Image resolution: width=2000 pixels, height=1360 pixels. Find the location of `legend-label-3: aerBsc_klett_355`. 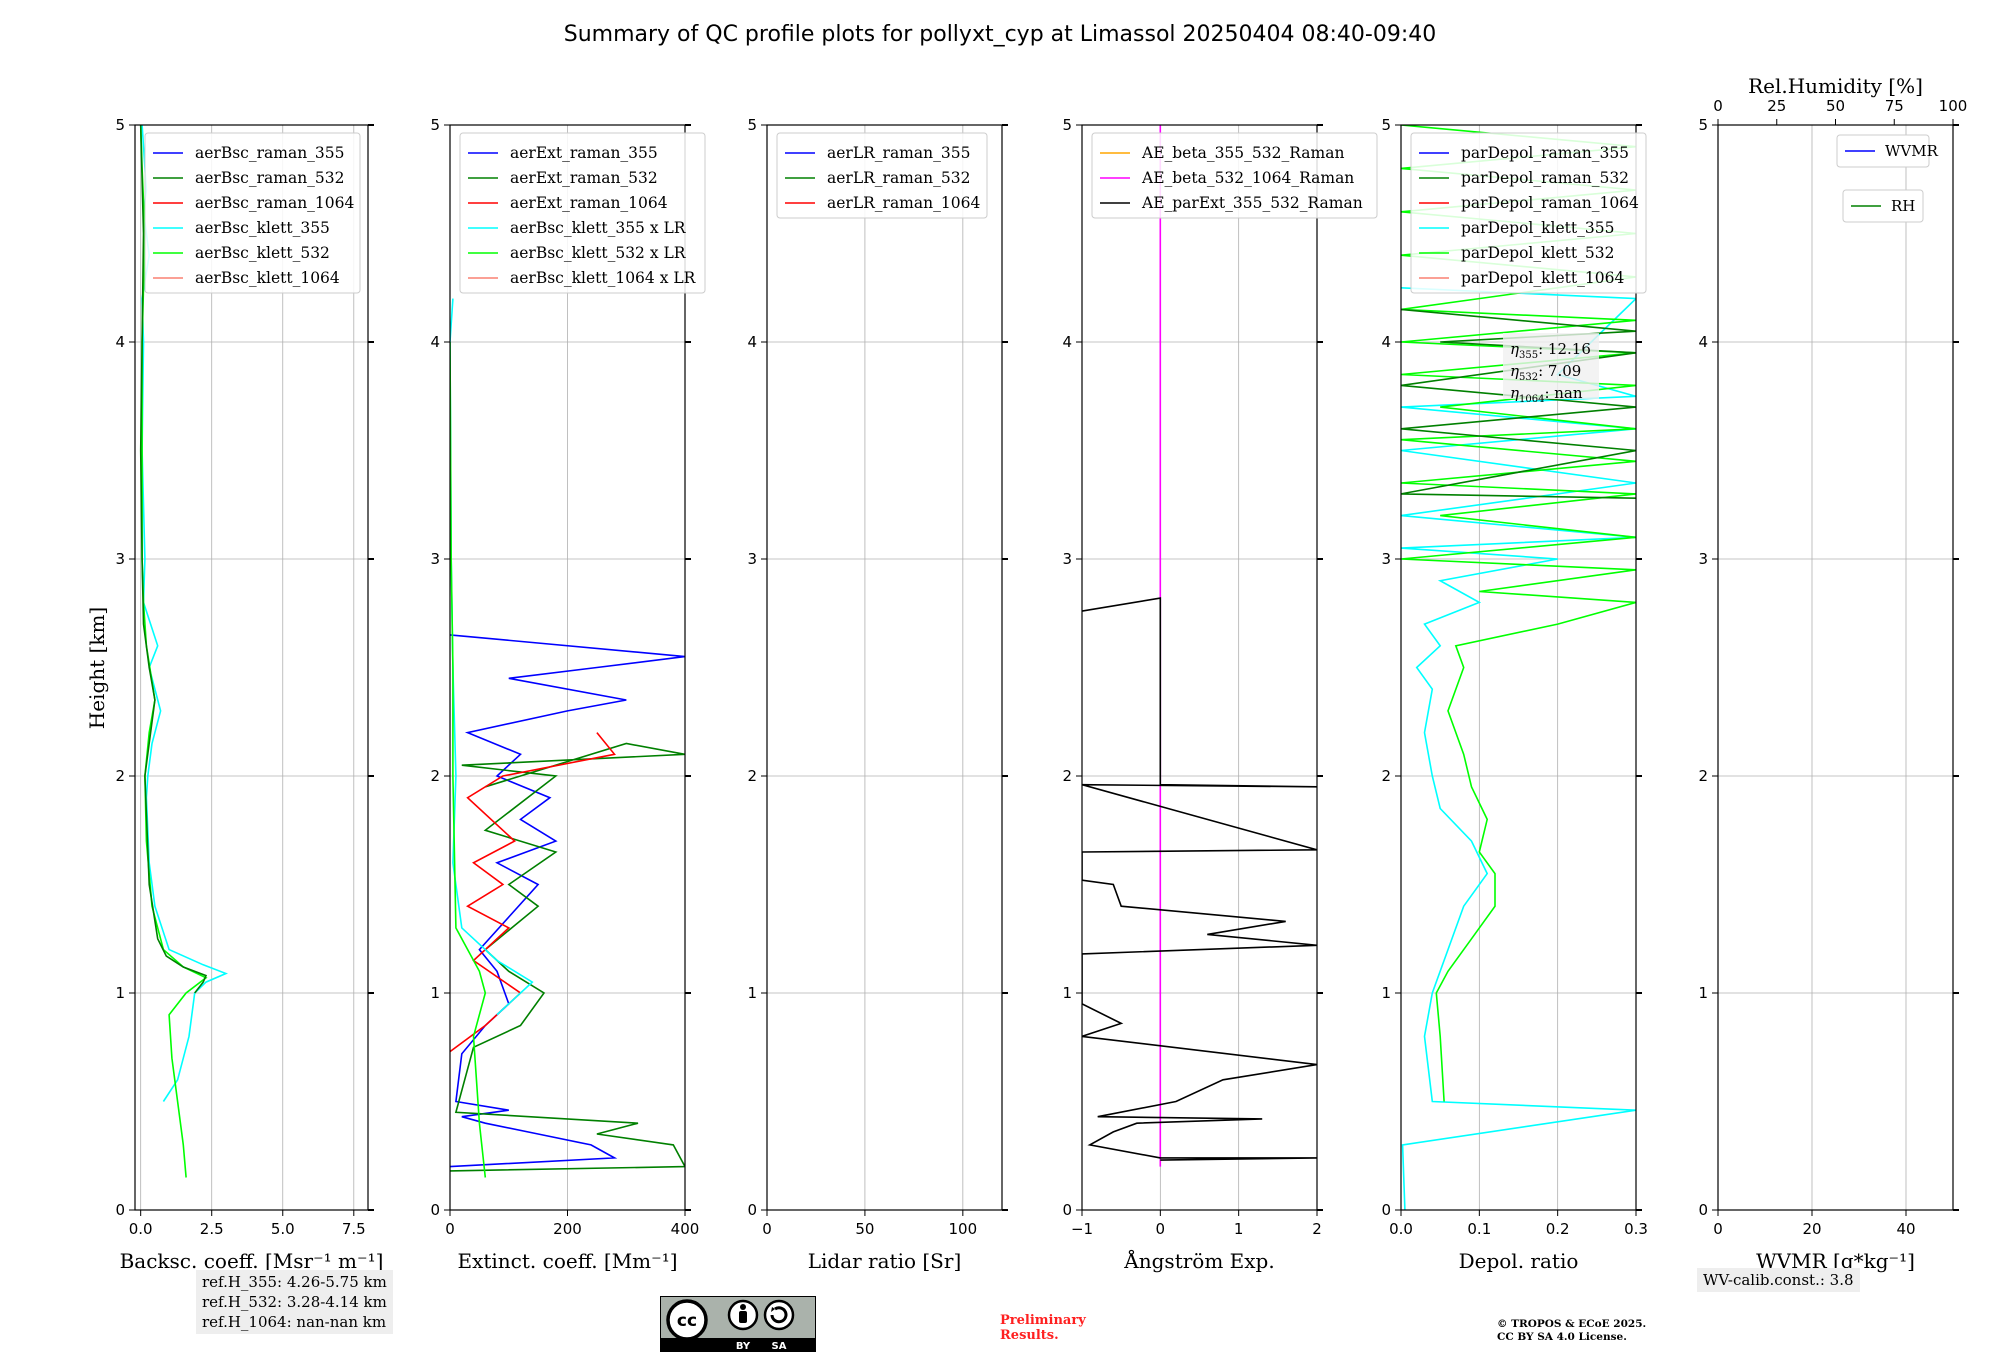

legend-label-3: aerBsc_klett_355 is located at coordinates (262, 228).